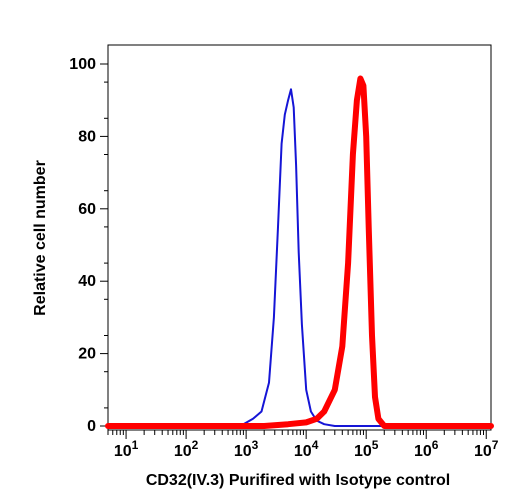 Image resolution: width=511 pixels, height=503 pixels. What do you see at coordinates (426, 449) in the screenshot?
I see `x-tick-label: 10⁶` at bounding box center [426, 449].